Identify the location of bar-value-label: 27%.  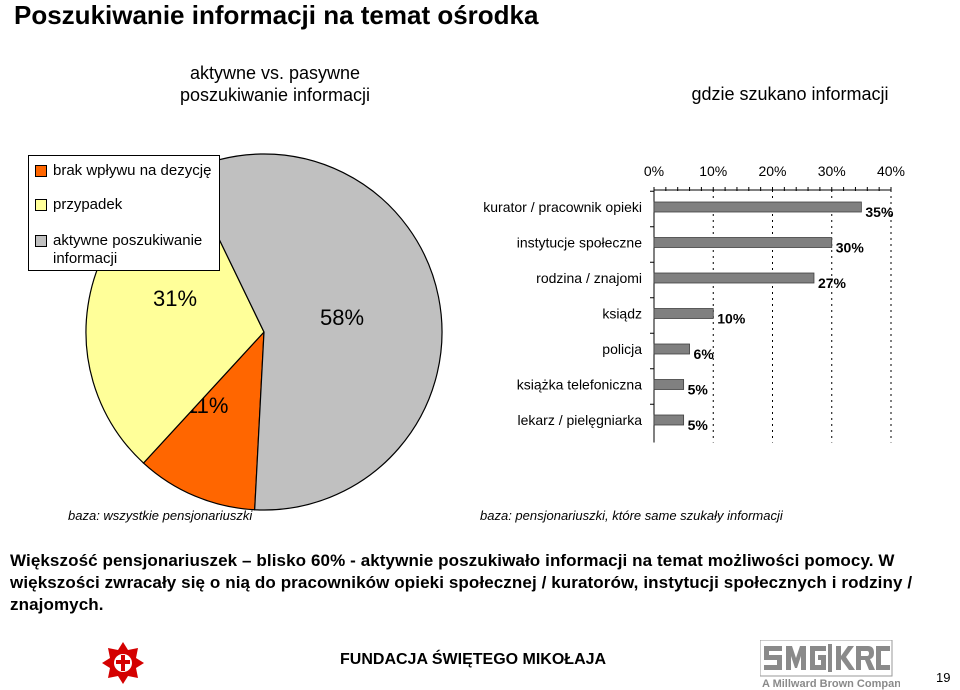
(832, 283).